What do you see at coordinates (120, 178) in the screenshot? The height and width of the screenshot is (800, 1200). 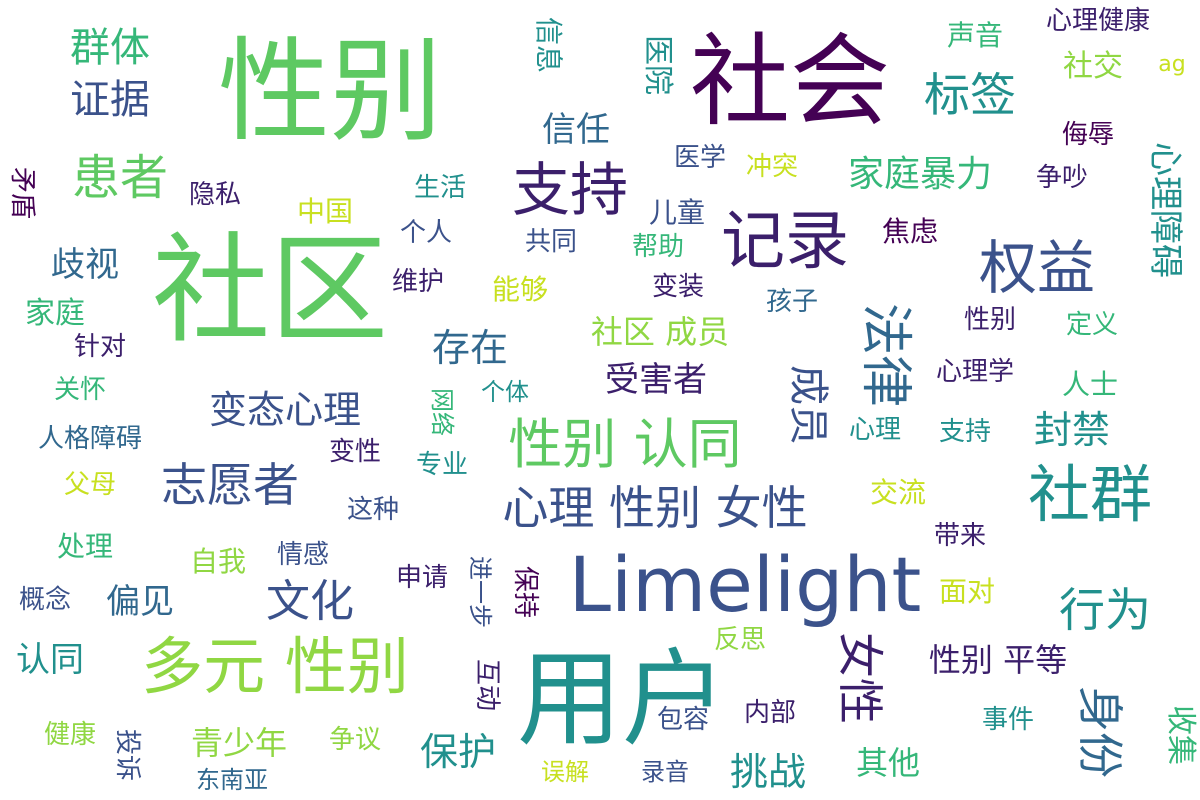 I see `word: 患者` at bounding box center [120, 178].